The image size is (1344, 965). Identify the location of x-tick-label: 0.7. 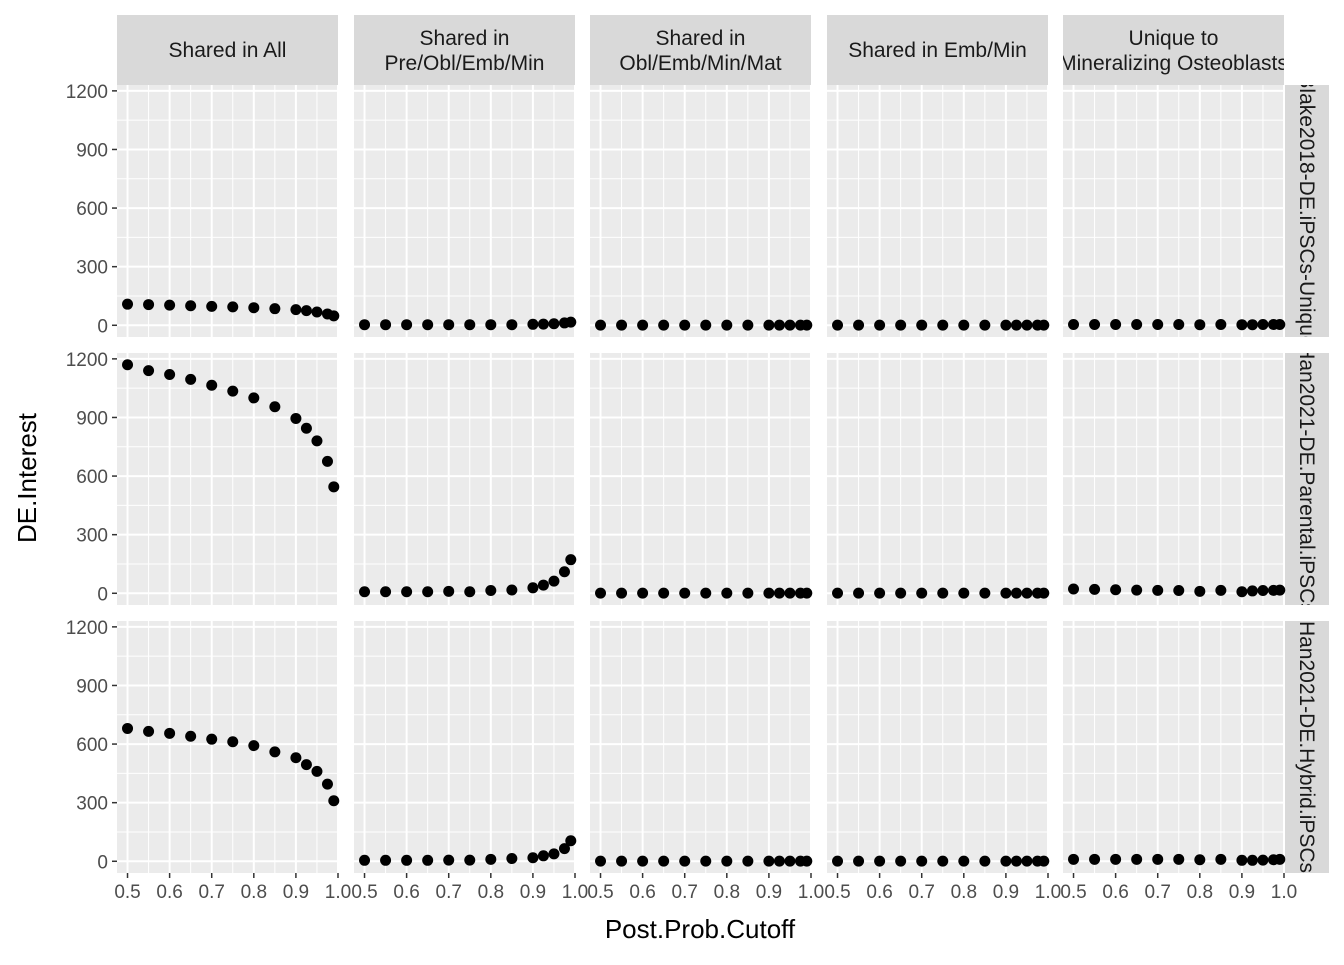
(922, 892).